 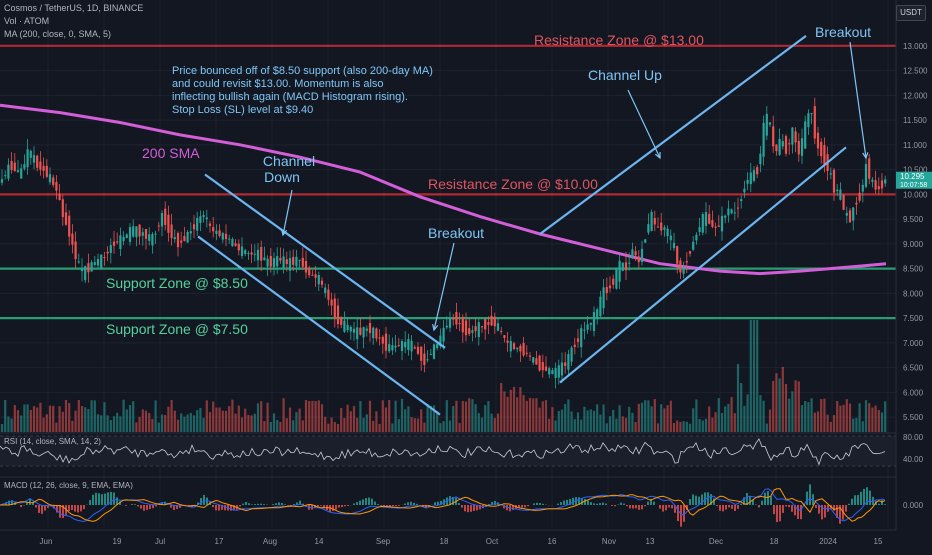 I want to click on volume-legend: Vol · ATOM, so click(x=26, y=21).